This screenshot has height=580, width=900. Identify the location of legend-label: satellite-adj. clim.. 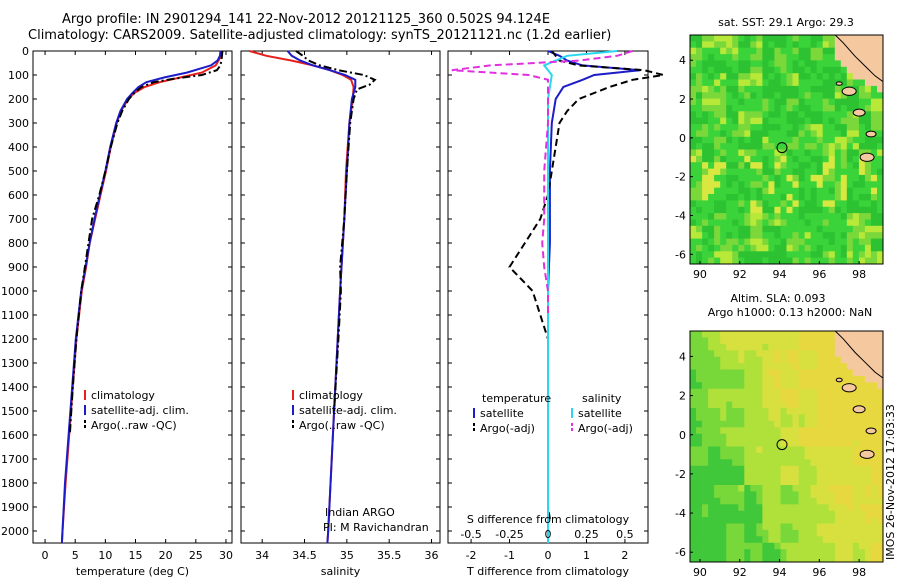
(348, 410).